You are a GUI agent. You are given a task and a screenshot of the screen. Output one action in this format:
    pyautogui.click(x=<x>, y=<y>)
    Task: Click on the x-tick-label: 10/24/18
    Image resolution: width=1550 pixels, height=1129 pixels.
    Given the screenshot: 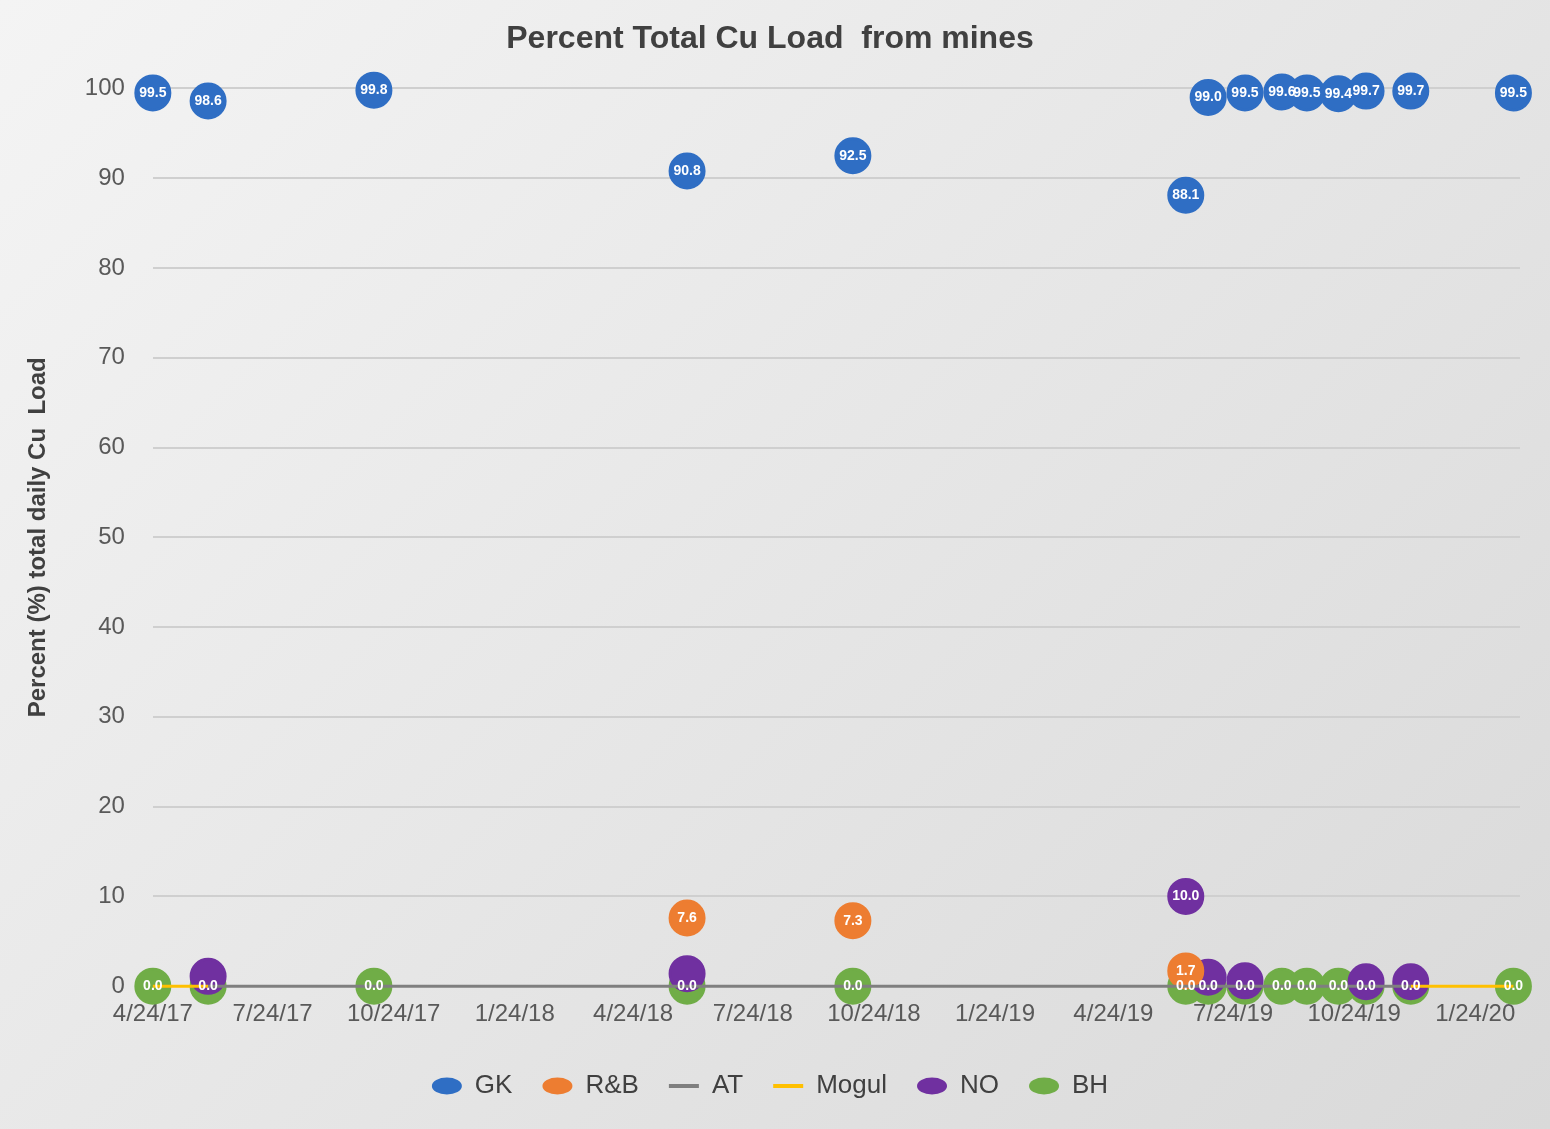 What is the action you would take?
    pyautogui.click(x=874, y=1013)
    